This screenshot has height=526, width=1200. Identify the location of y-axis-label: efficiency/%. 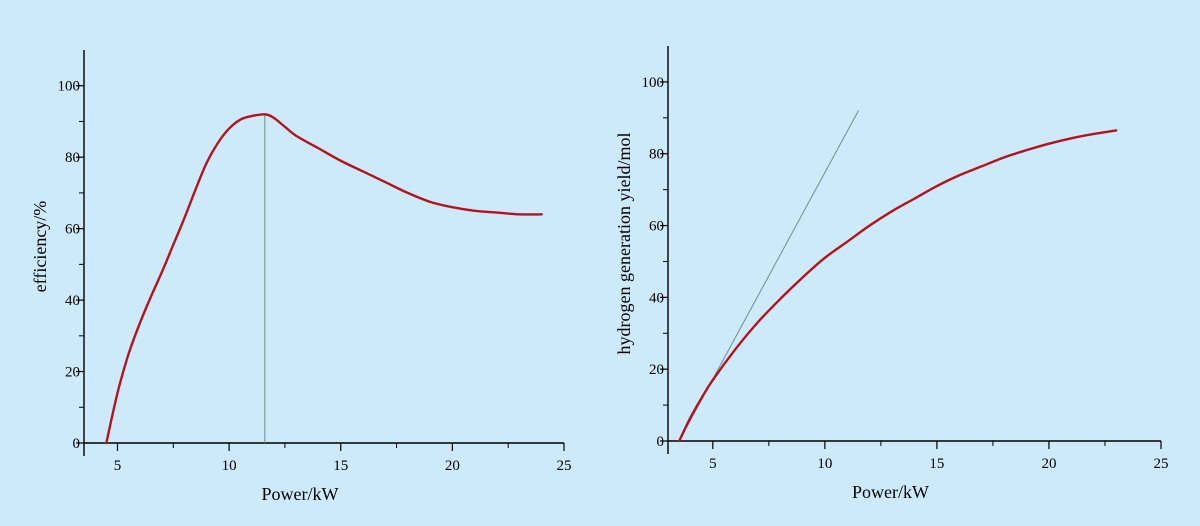
(40, 247).